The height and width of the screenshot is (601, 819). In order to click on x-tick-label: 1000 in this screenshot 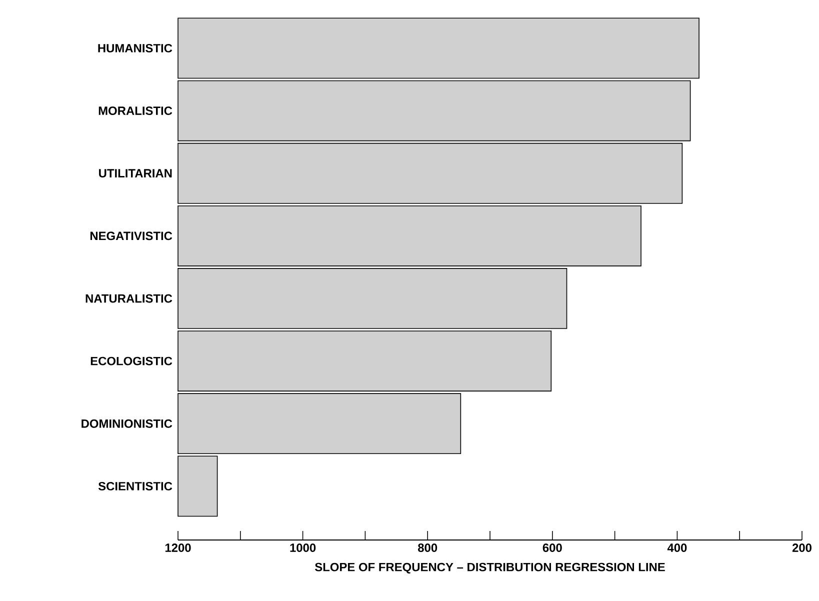, I will do `click(303, 548)`.